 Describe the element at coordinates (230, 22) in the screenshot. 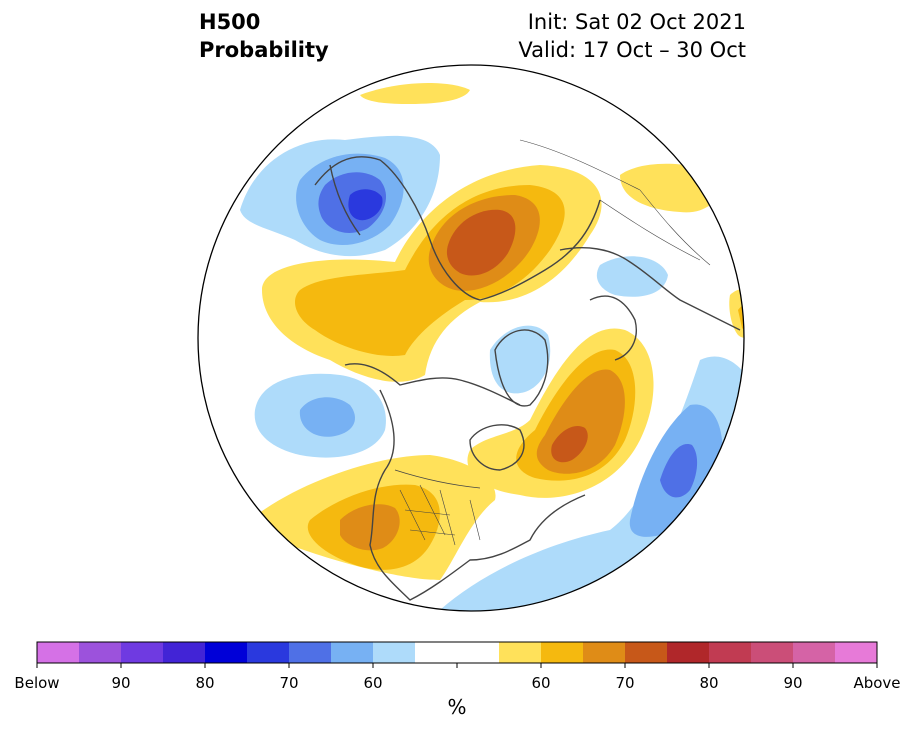

I see `variable-label: H500` at that location.